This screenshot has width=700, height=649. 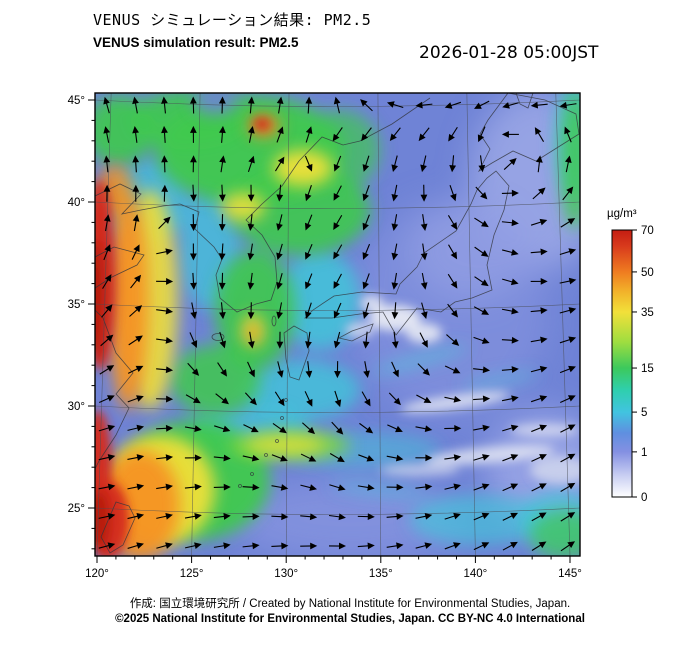 I want to click on lat-tick-label: 35°, so click(x=76, y=305).